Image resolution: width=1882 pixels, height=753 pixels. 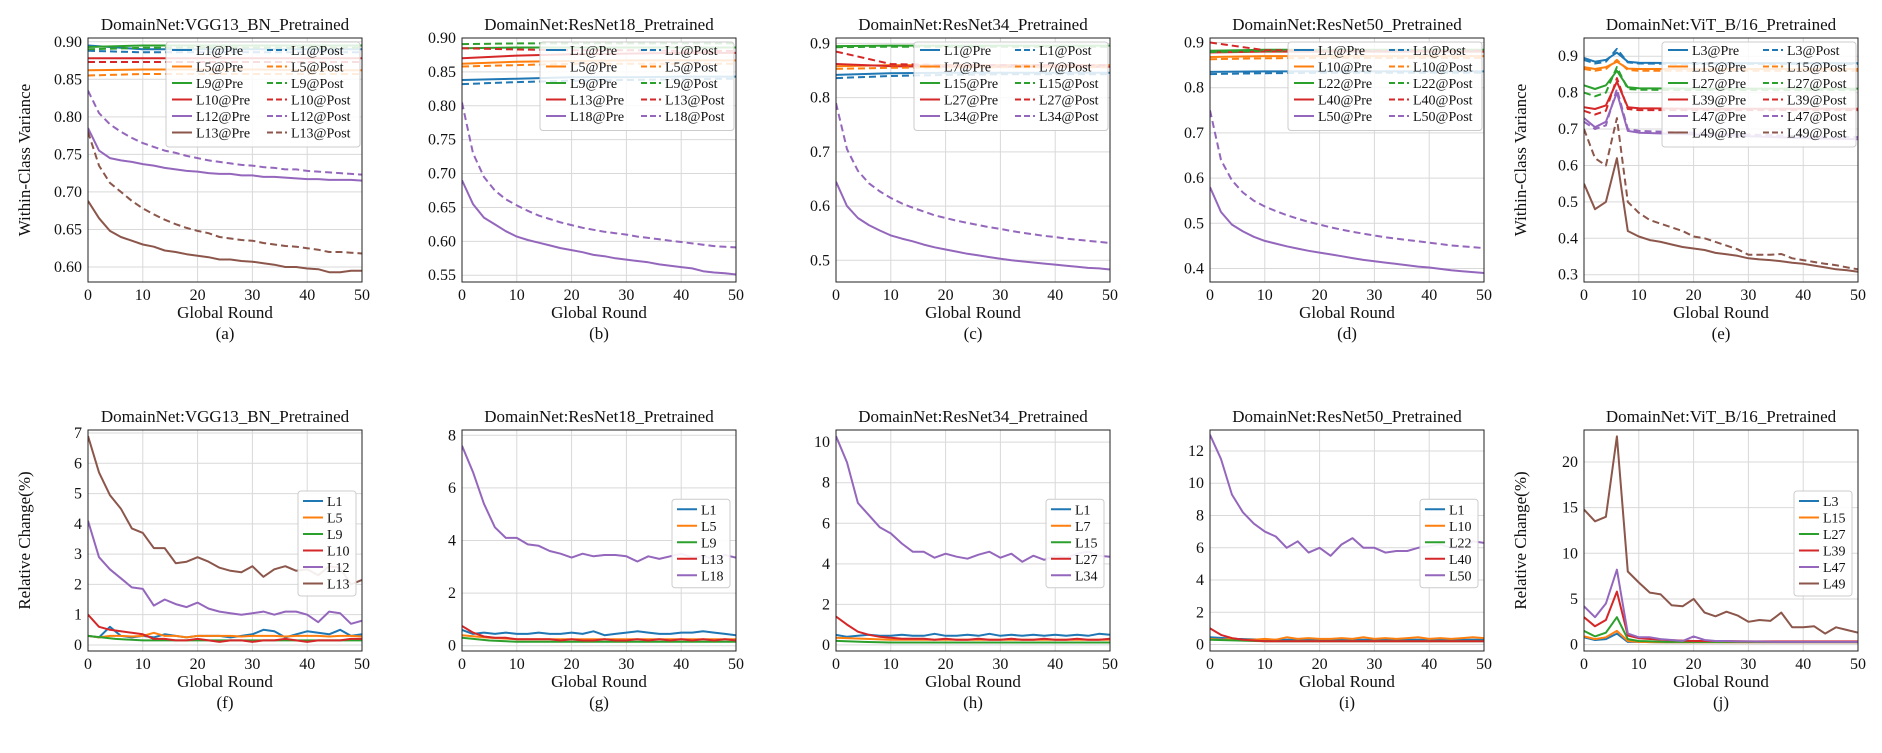 What do you see at coordinates (338, 585) in the screenshot?
I see `legend-label: L13` at bounding box center [338, 585].